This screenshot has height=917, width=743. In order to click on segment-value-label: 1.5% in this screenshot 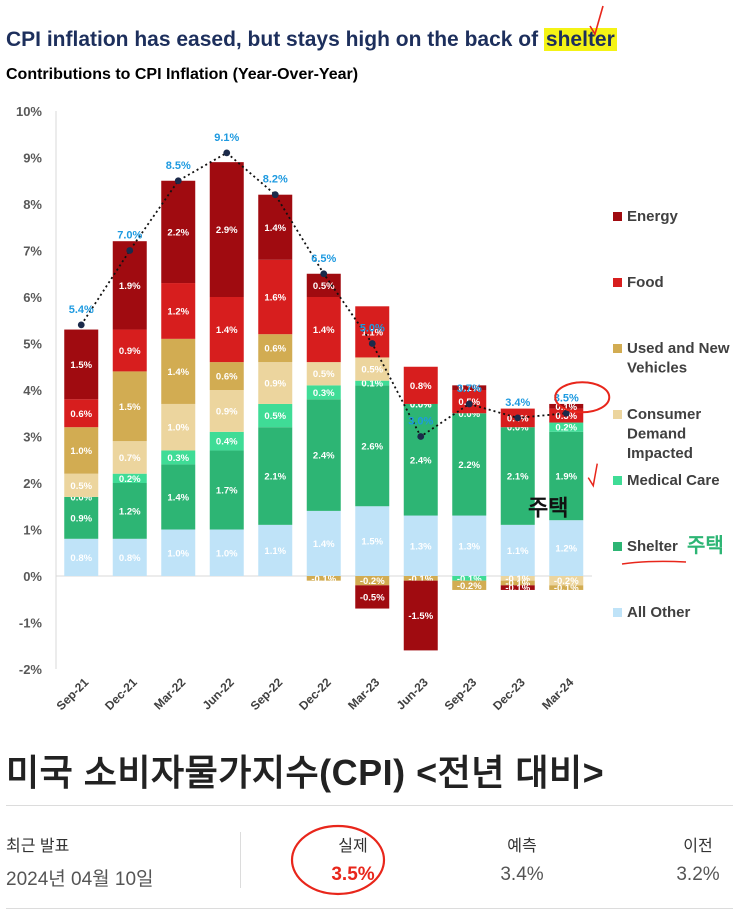, I will do `click(372, 542)`.